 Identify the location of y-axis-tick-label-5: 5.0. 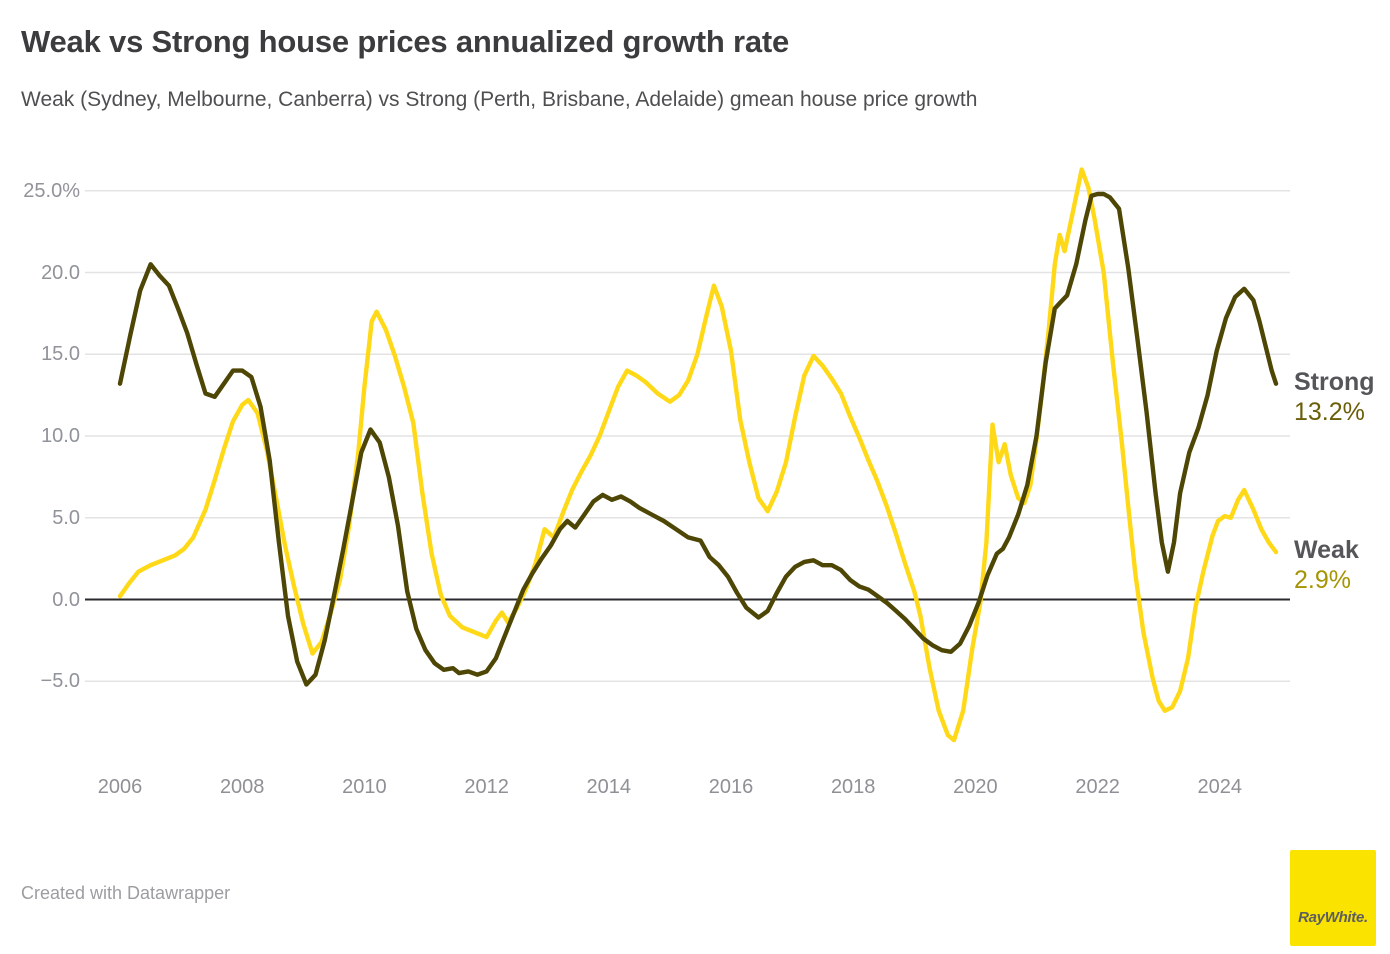
(66, 517).